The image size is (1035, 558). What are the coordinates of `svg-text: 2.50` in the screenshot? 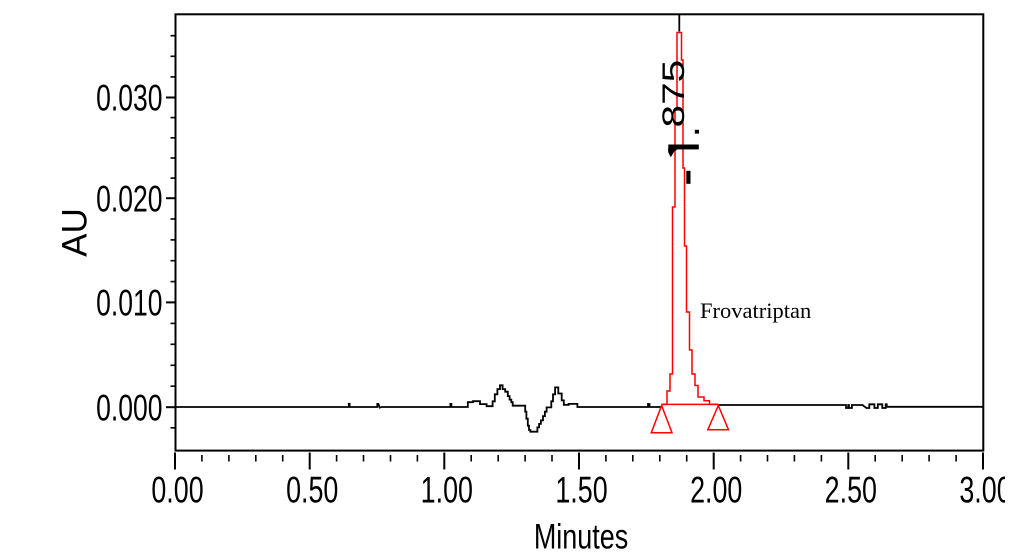 It's located at (851, 489).